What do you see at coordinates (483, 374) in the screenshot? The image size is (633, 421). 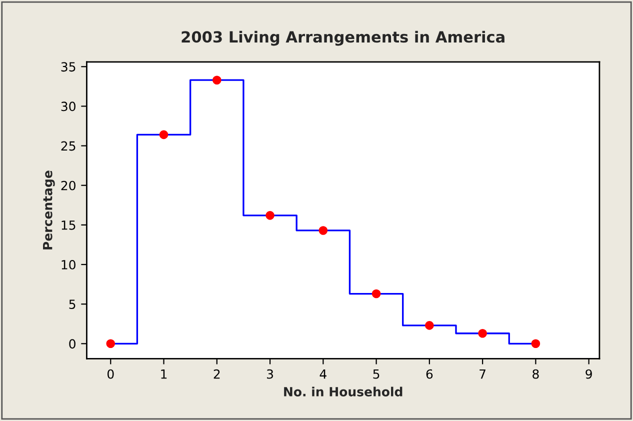 I see `x-tick-label: 7` at bounding box center [483, 374].